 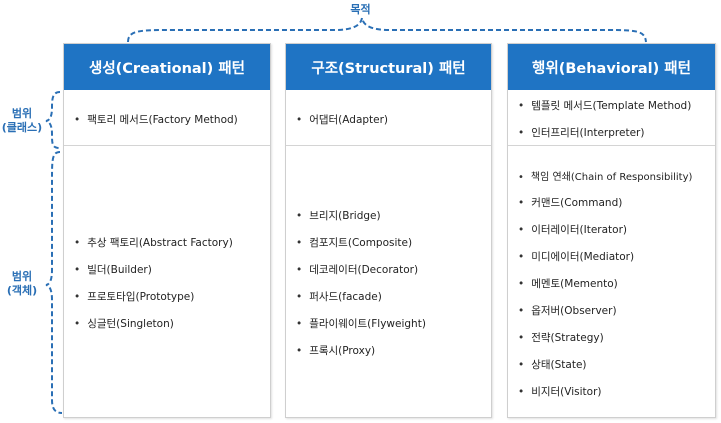 What do you see at coordinates (22, 113) in the screenshot?
I see `scope-class-label-line1: 범위` at bounding box center [22, 113].